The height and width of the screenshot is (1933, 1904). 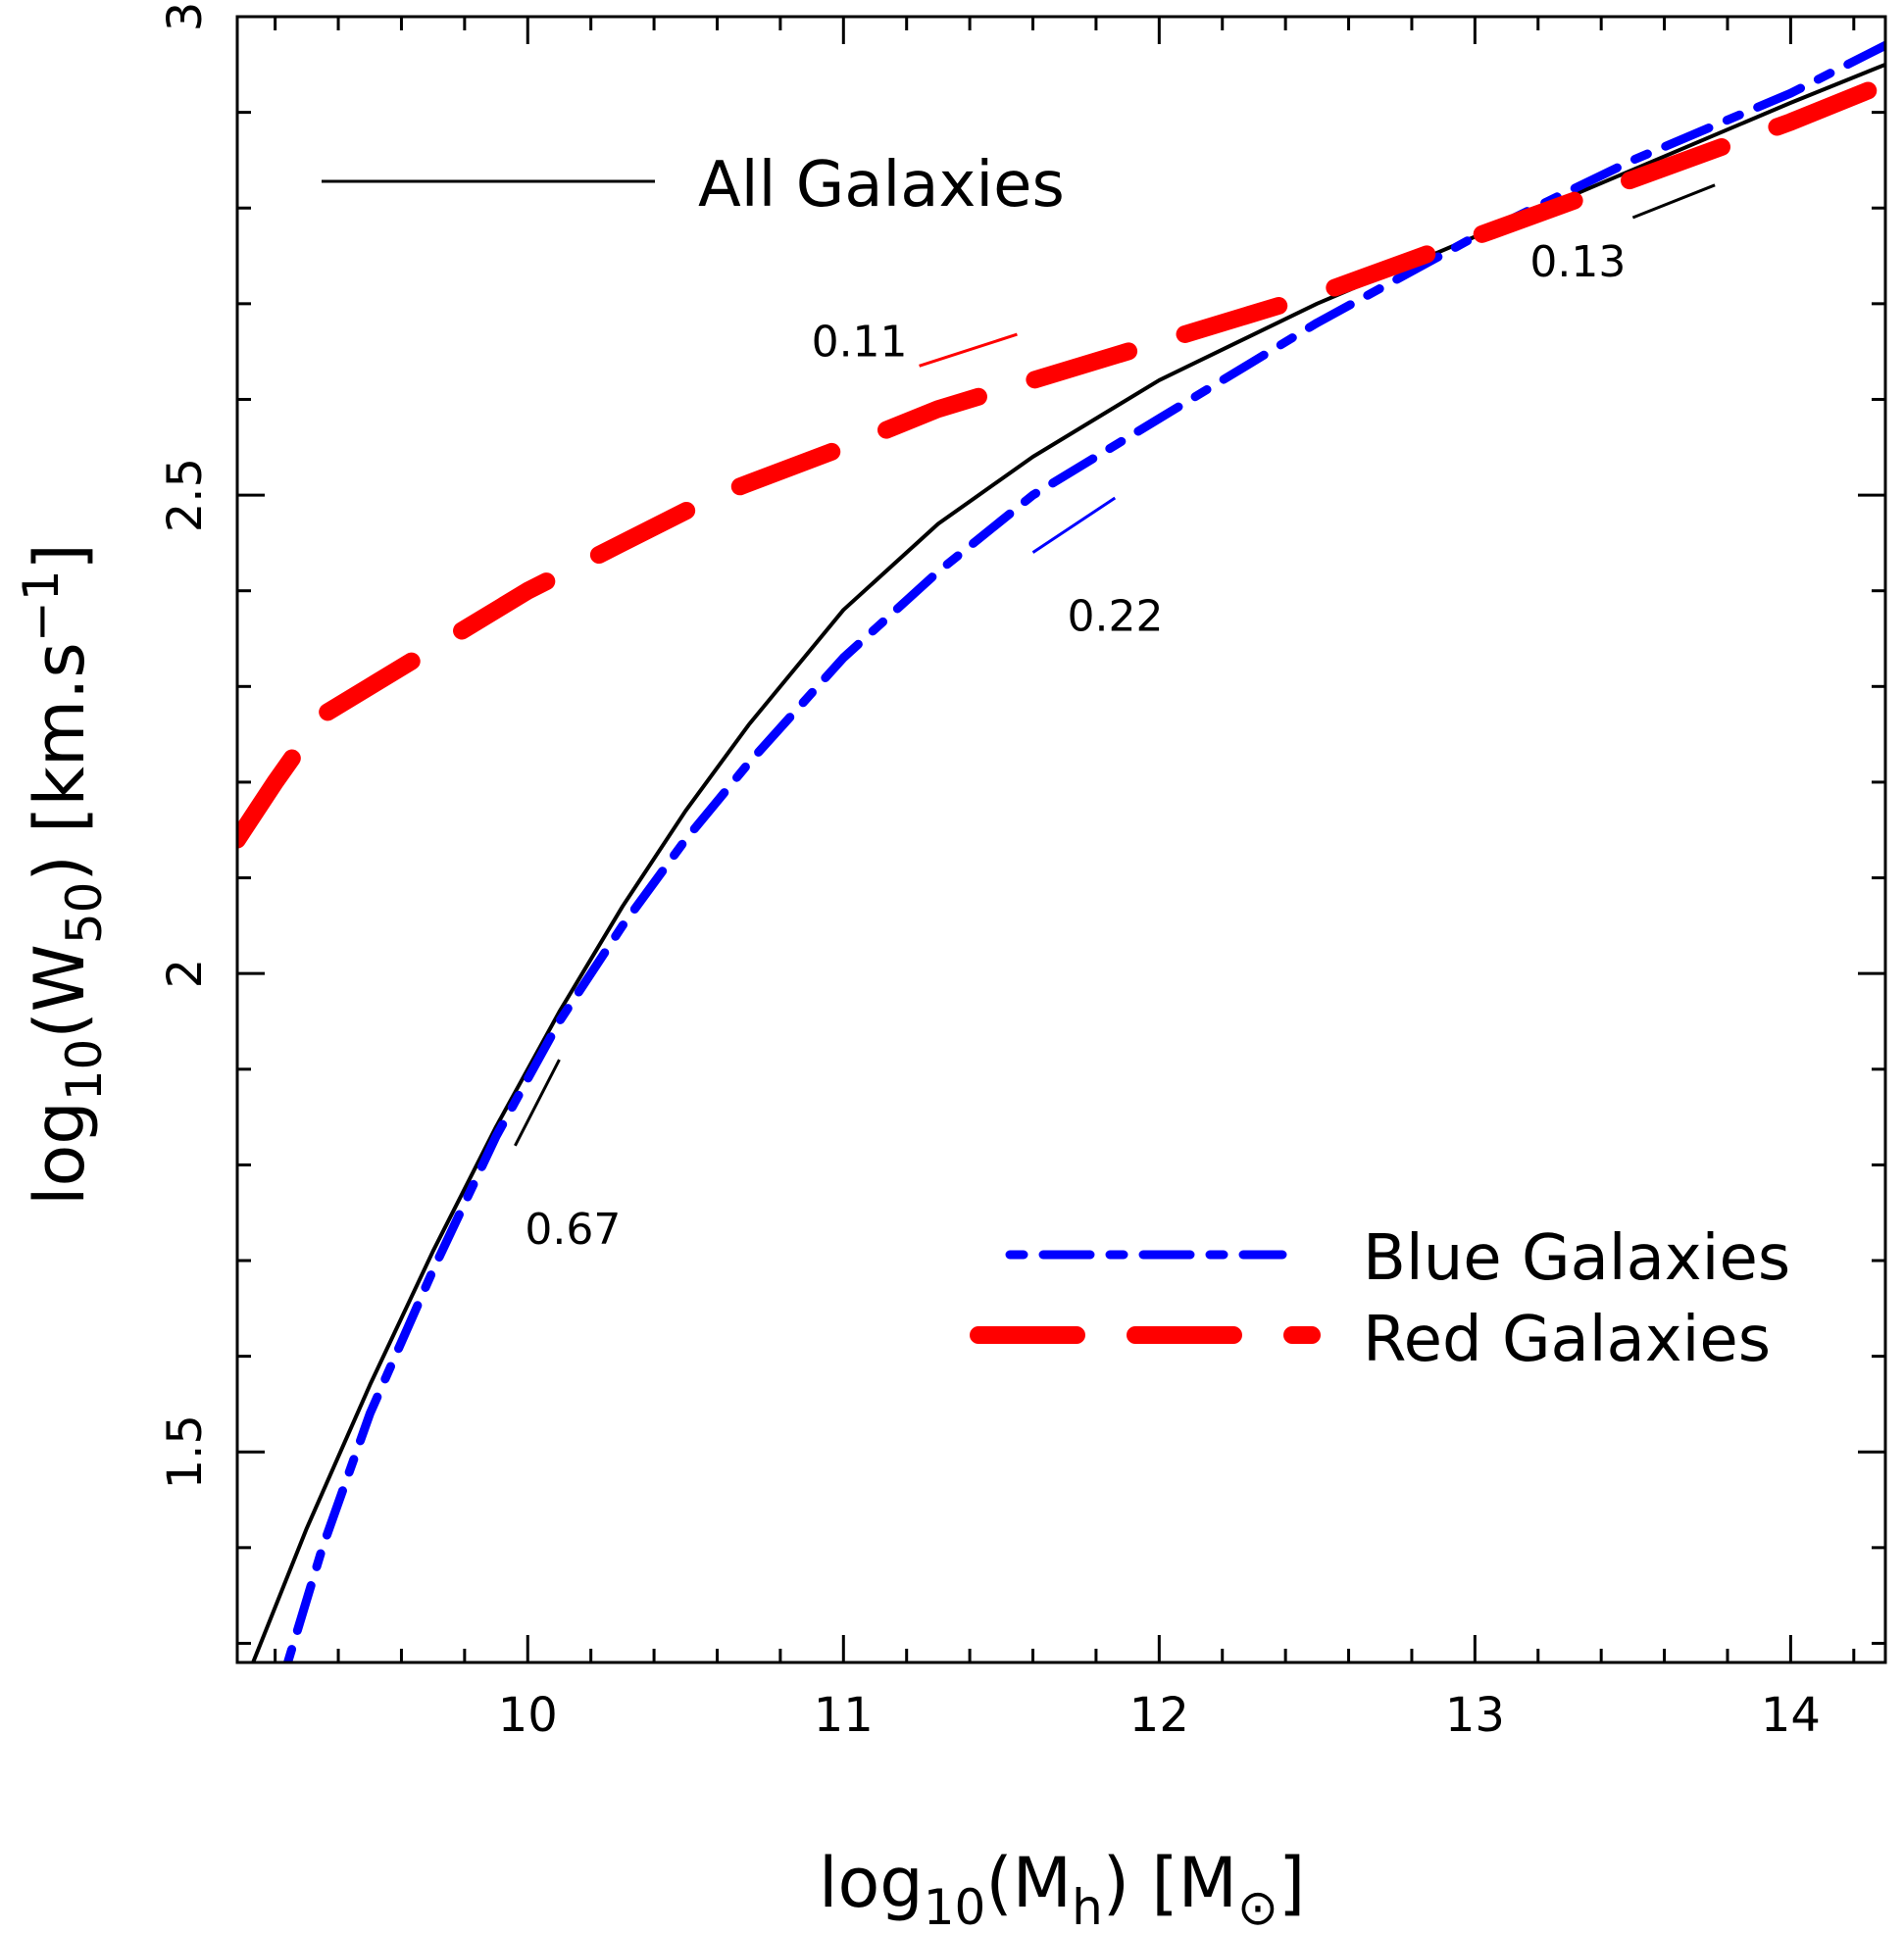 I want to click on y-tick-label: 1.5, so click(x=185, y=1452).